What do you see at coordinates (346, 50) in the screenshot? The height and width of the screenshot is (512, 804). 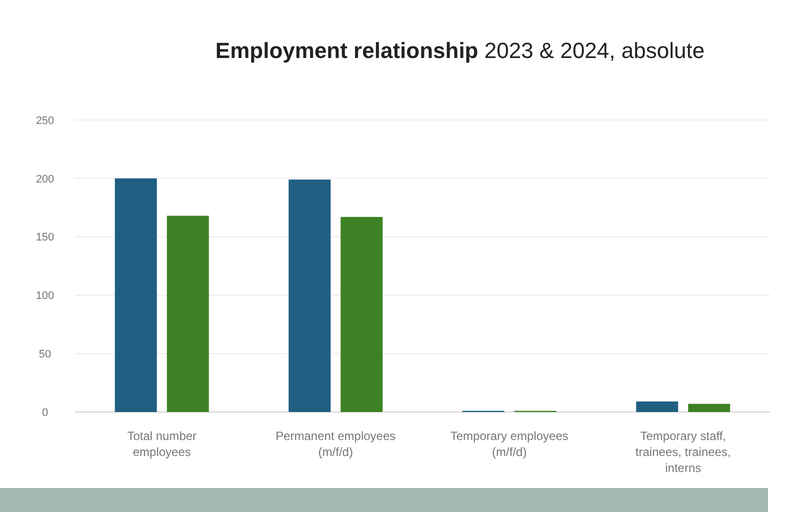 I see `chart-title: Employment relationship` at bounding box center [346, 50].